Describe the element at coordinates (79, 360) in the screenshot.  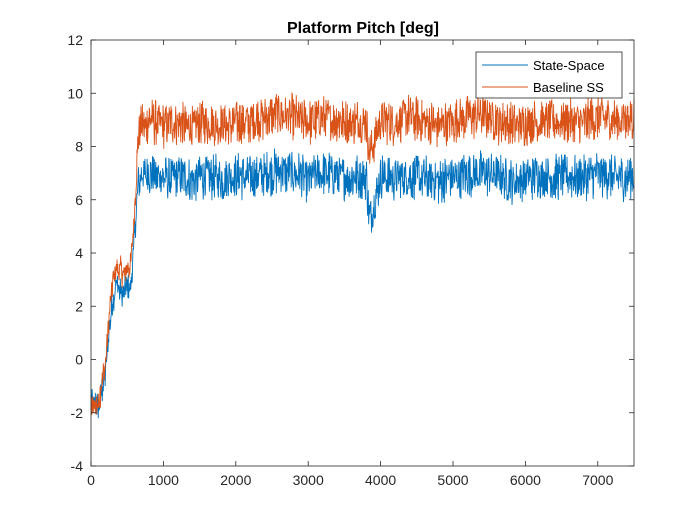
I see `y-tick-label: 0` at that location.